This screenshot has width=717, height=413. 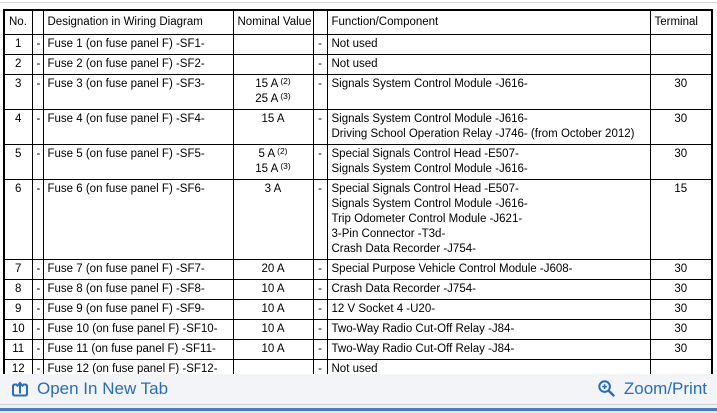 I want to click on footer-divider, so click(x=358, y=404).